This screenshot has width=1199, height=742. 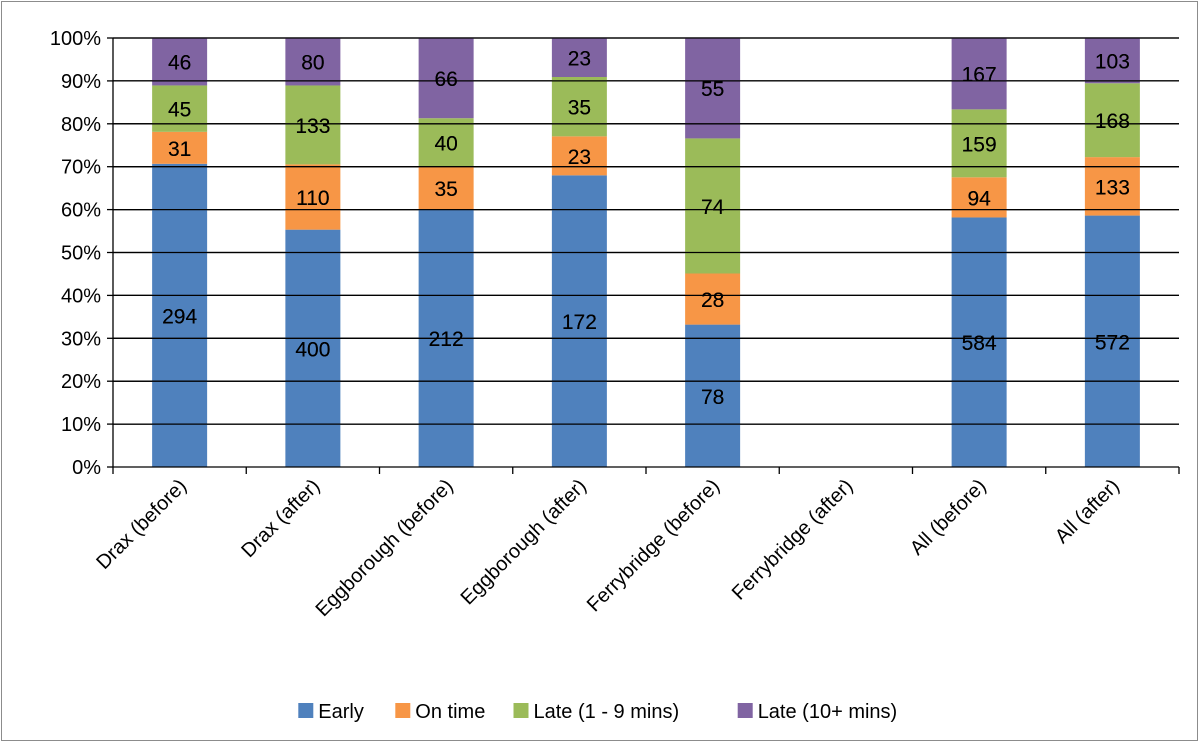 I want to click on y-tick-label: 40%, so click(x=81, y=296).